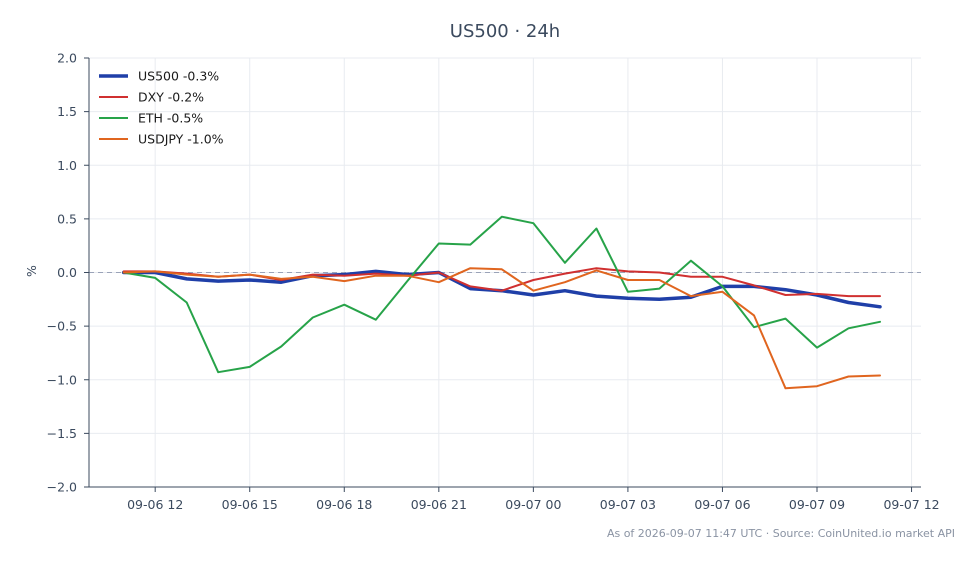 This screenshot has height=564, width=979. Describe the element at coordinates (722, 504) in the screenshot. I see `x-tick-label-6: 09-07 06` at that location.